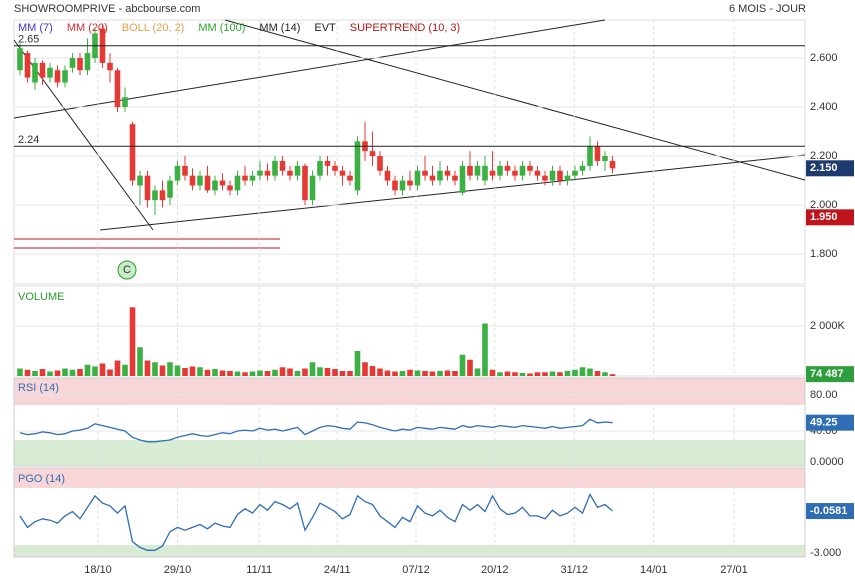  Describe the element at coordinates (309, 69) in the screenshot. I see `trend-line` at that location.